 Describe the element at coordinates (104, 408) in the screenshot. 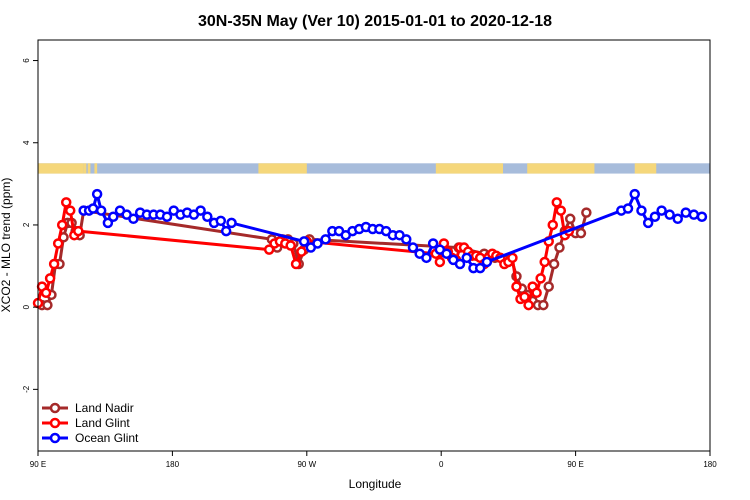

I see `legend-label: Land Nadir` at that location.